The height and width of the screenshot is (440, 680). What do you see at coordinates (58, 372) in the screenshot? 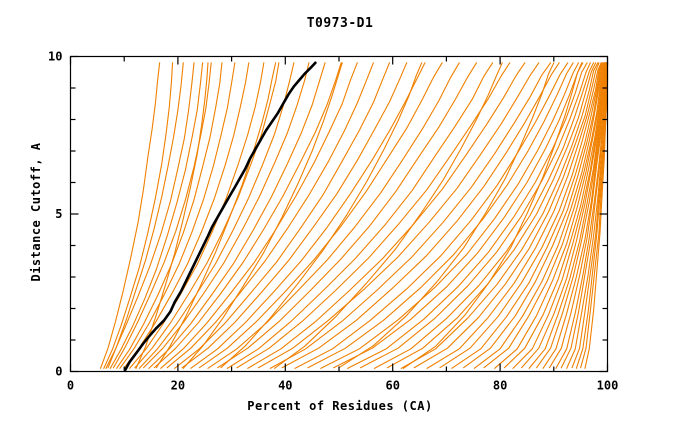
I see `y-tick-label: 0` at bounding box center [58, 372].